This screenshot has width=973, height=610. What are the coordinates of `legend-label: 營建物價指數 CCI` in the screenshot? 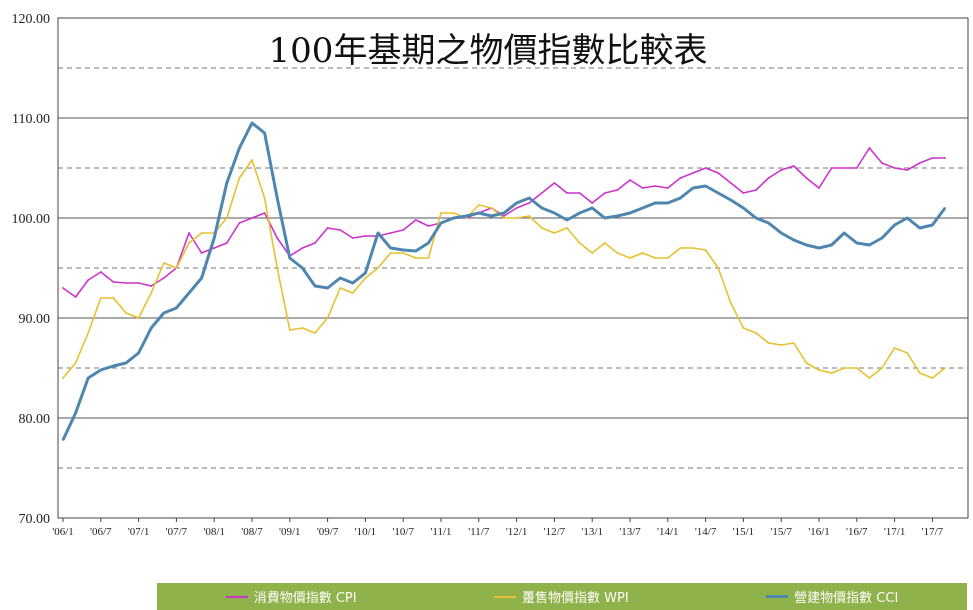 It's located at (846, 598).